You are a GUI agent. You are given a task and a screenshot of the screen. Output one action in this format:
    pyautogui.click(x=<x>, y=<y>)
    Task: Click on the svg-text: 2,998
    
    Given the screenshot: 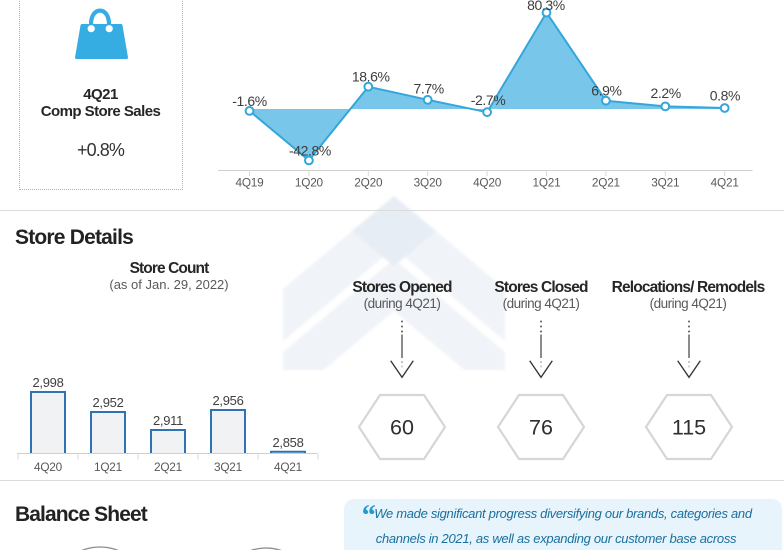 What is the action you would take?
    pyautogui.click(x=47, y=382)
    